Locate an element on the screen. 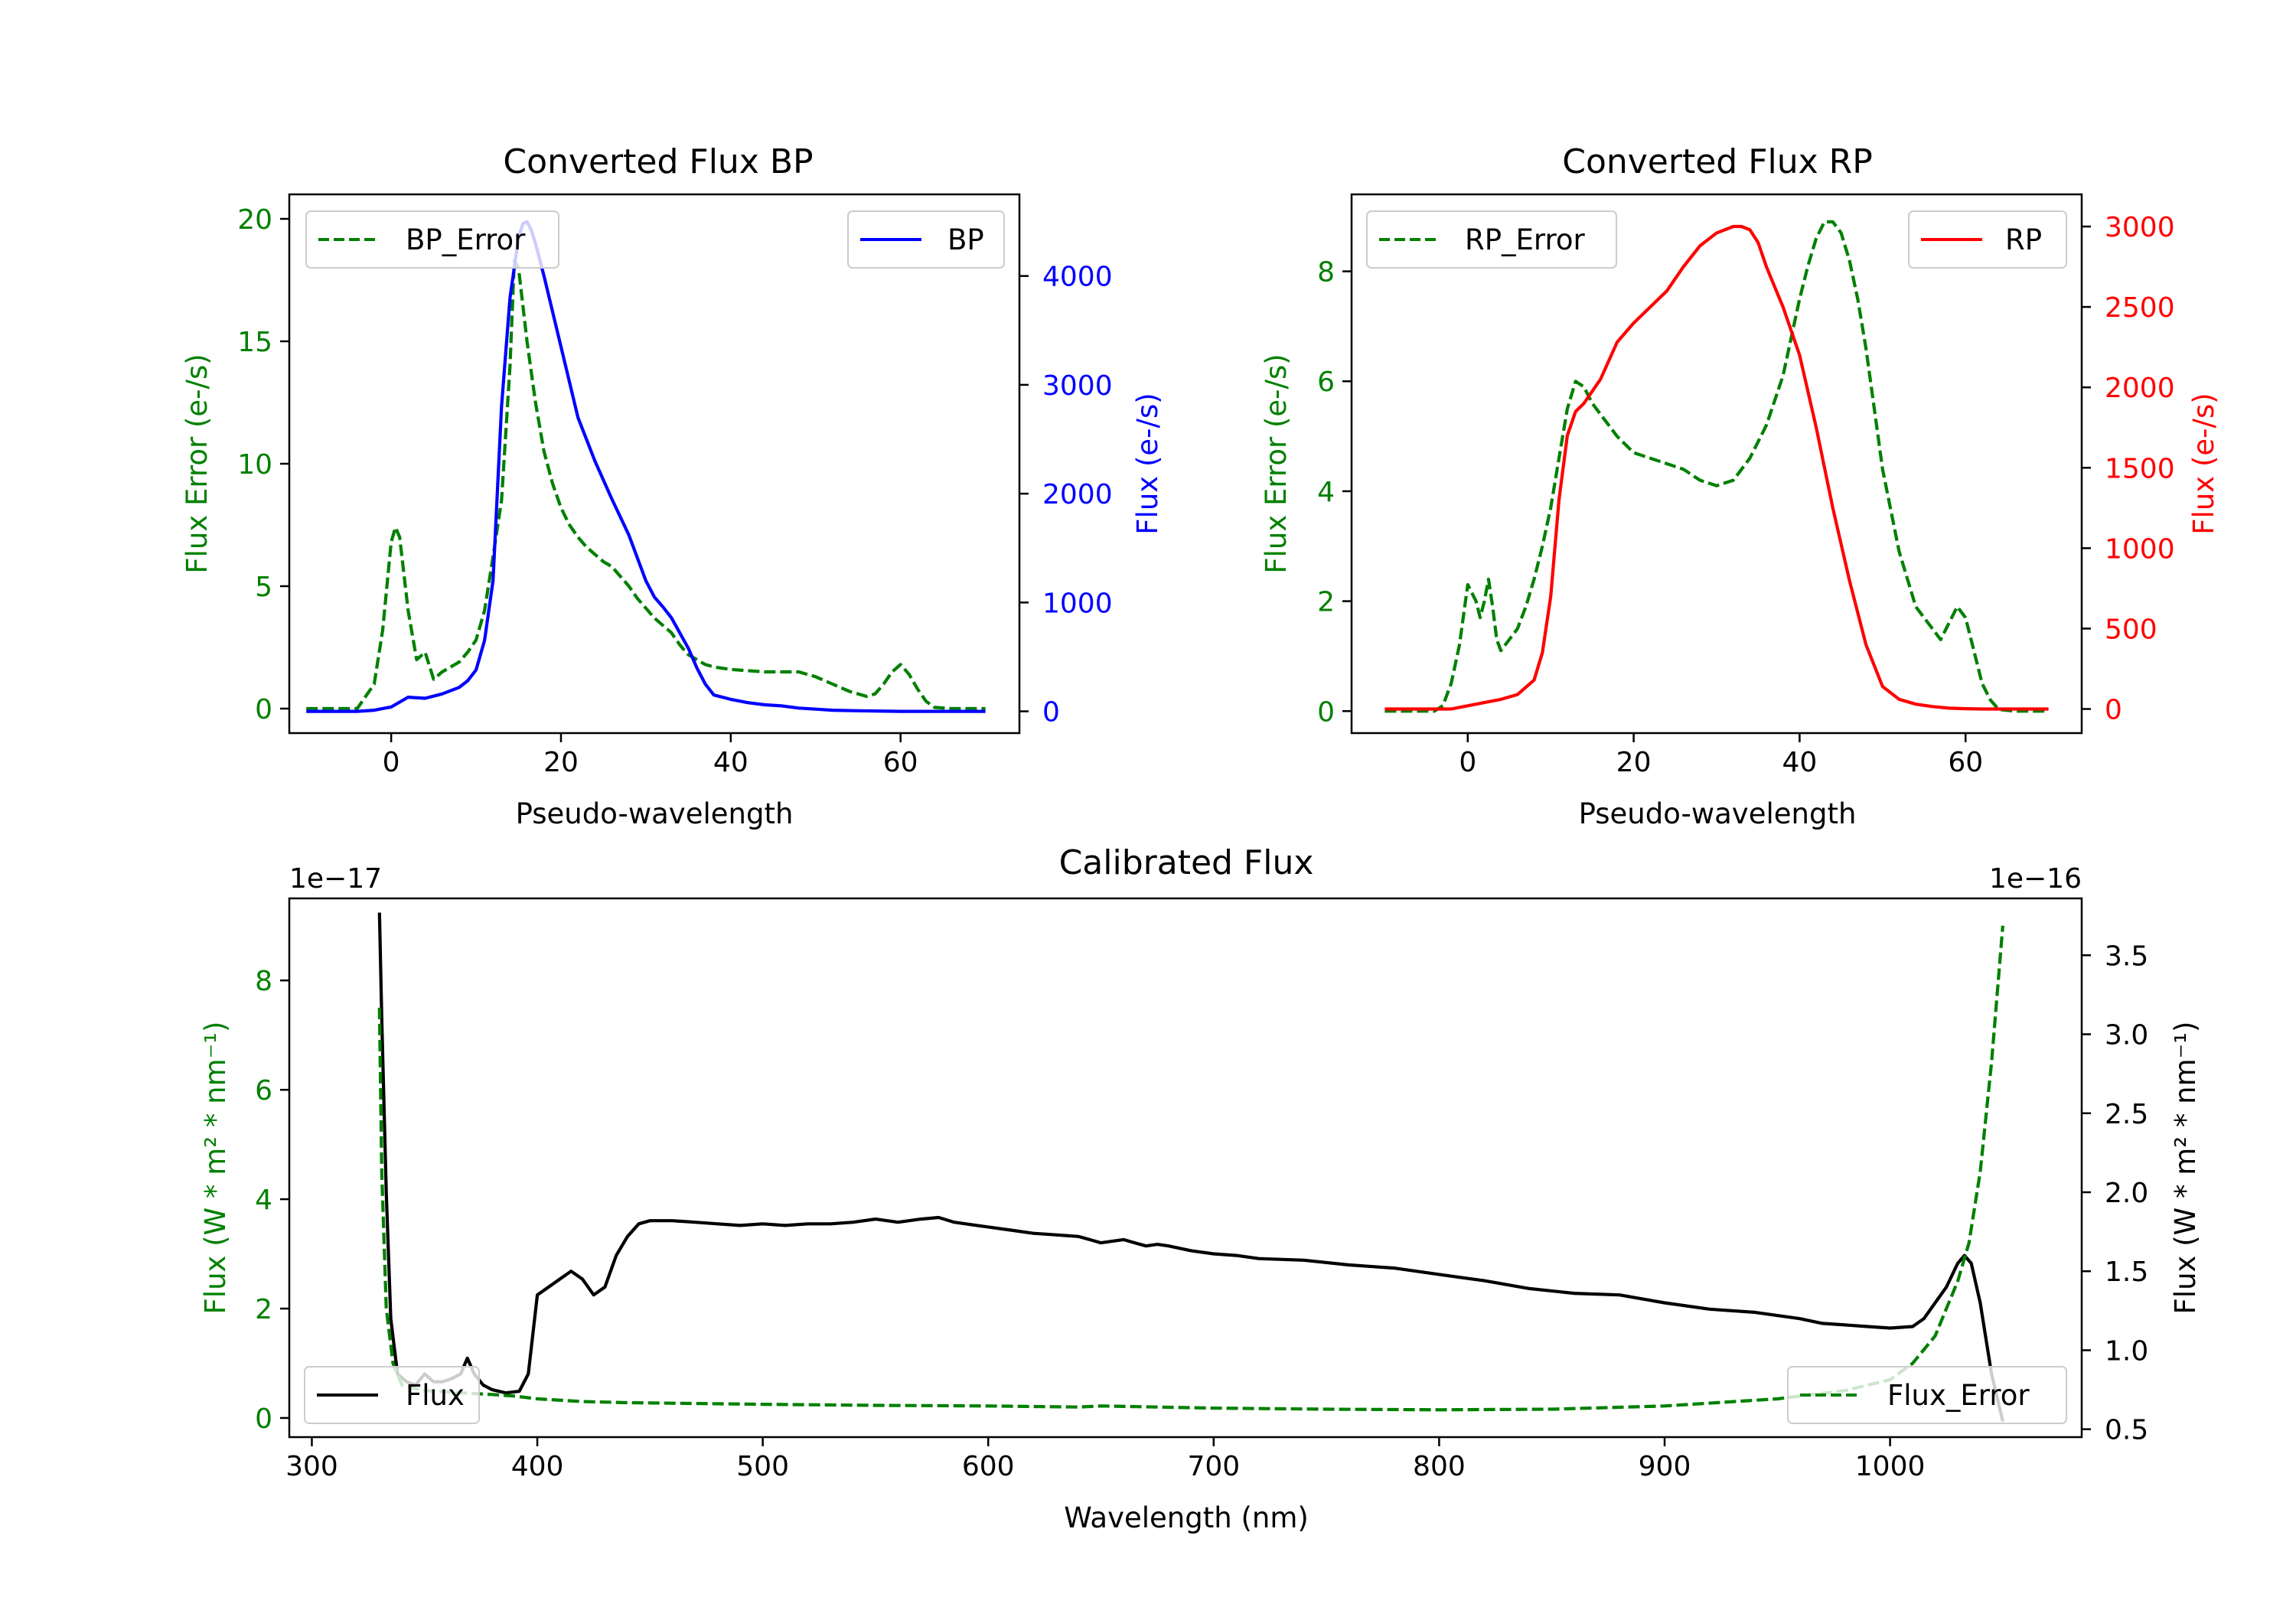  cal-legend-flux-box is located at coordinates (392, 1395).